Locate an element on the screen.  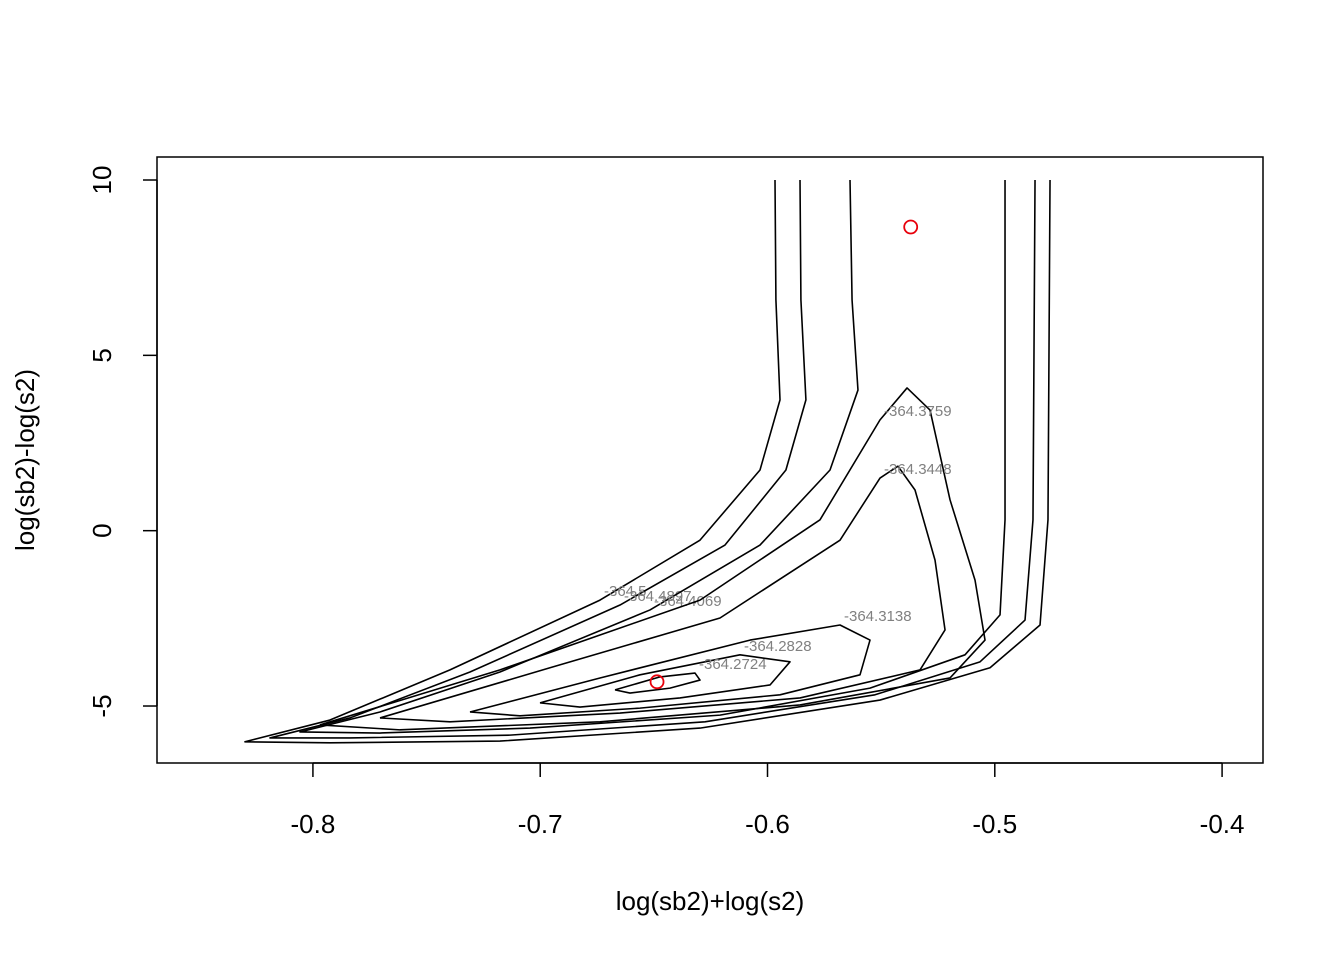
contour-label: -364.4069 is located at coordinates (688, 601).